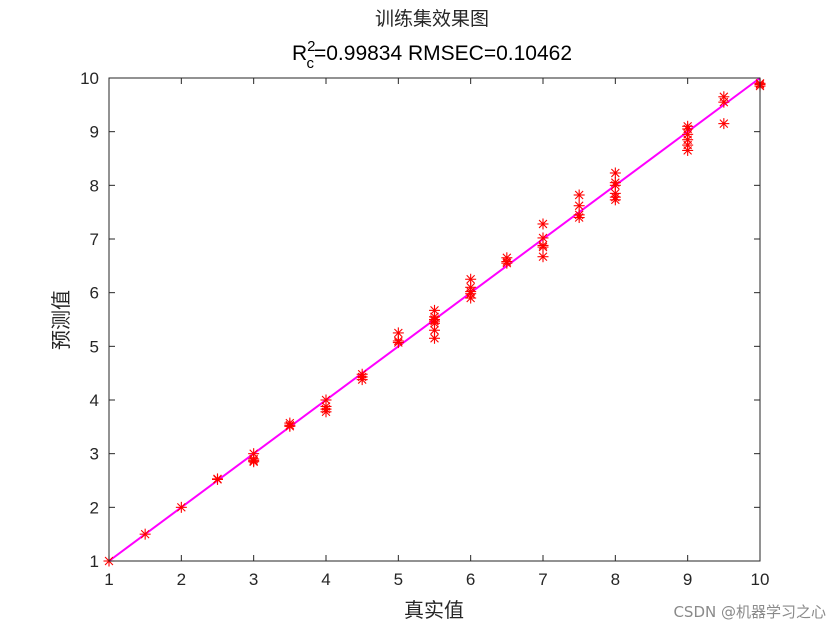 Image resolution: width=840 pixels, height=630 pixels. What do you see at coordinates (398, 579) in the screenshot?
I see `x-tick-label: 5` at bounding box center [398, 579].